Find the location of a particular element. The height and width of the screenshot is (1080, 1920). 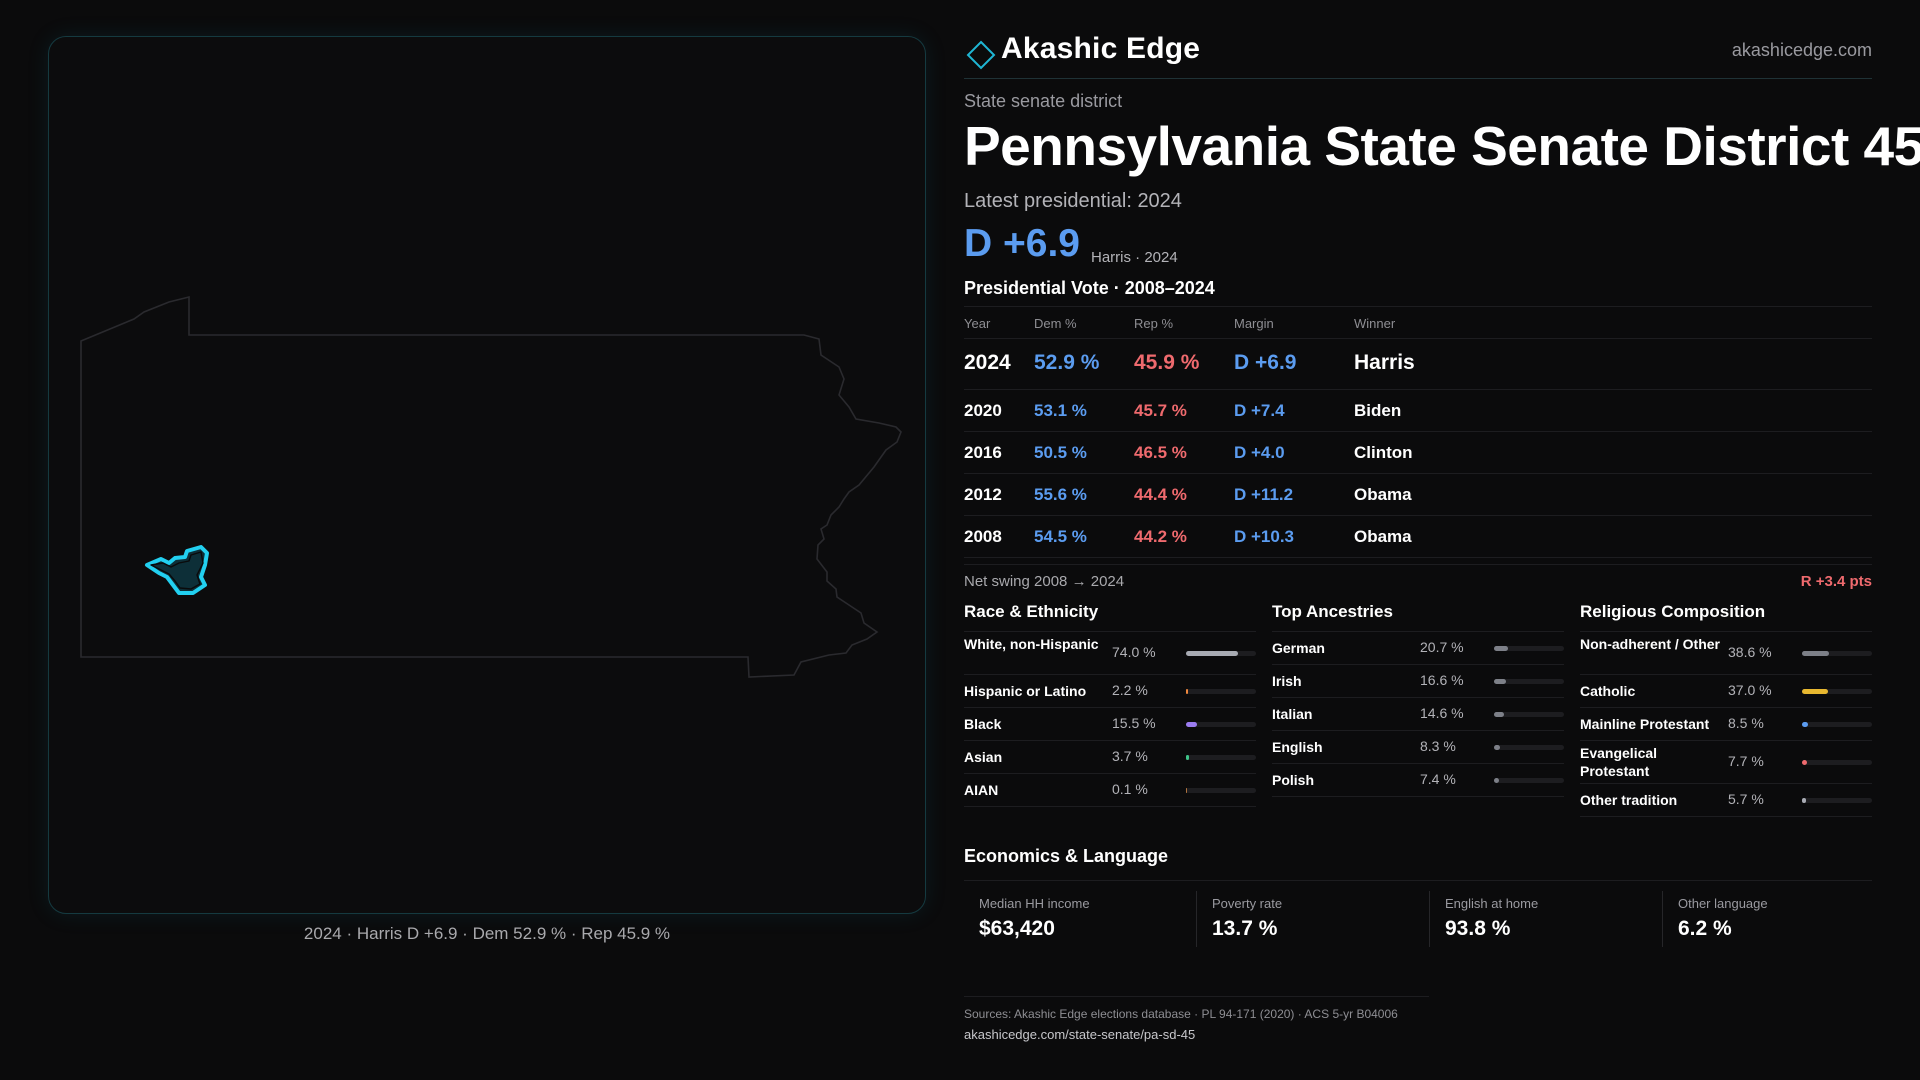

column-header-dem: Dem % is located at coordinates (1055, 323).